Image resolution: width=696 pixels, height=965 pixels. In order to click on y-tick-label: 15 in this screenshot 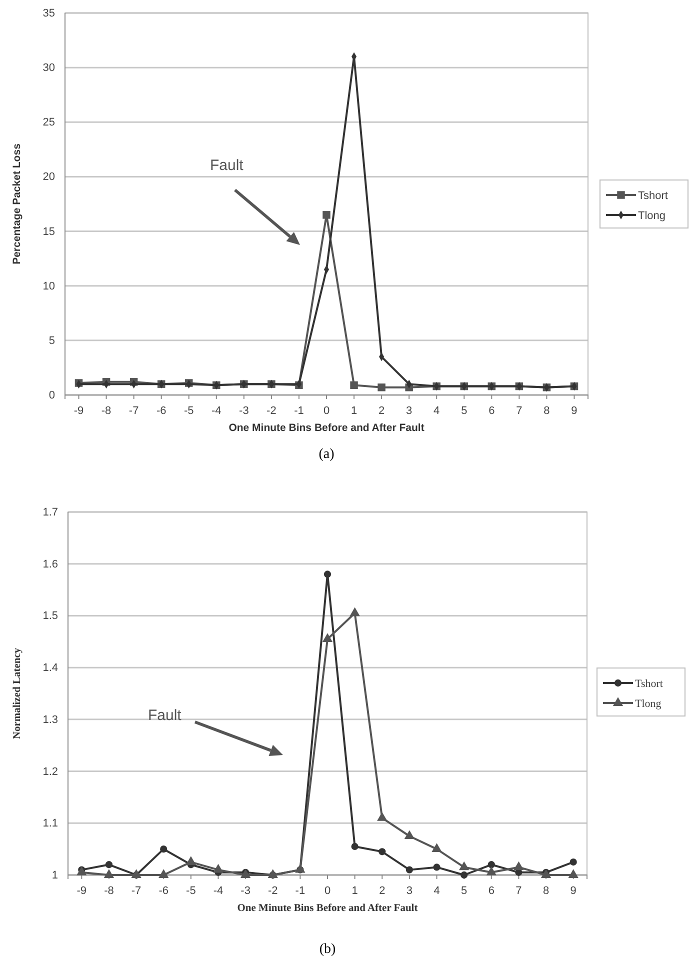, I will do `click(48, 232)`.